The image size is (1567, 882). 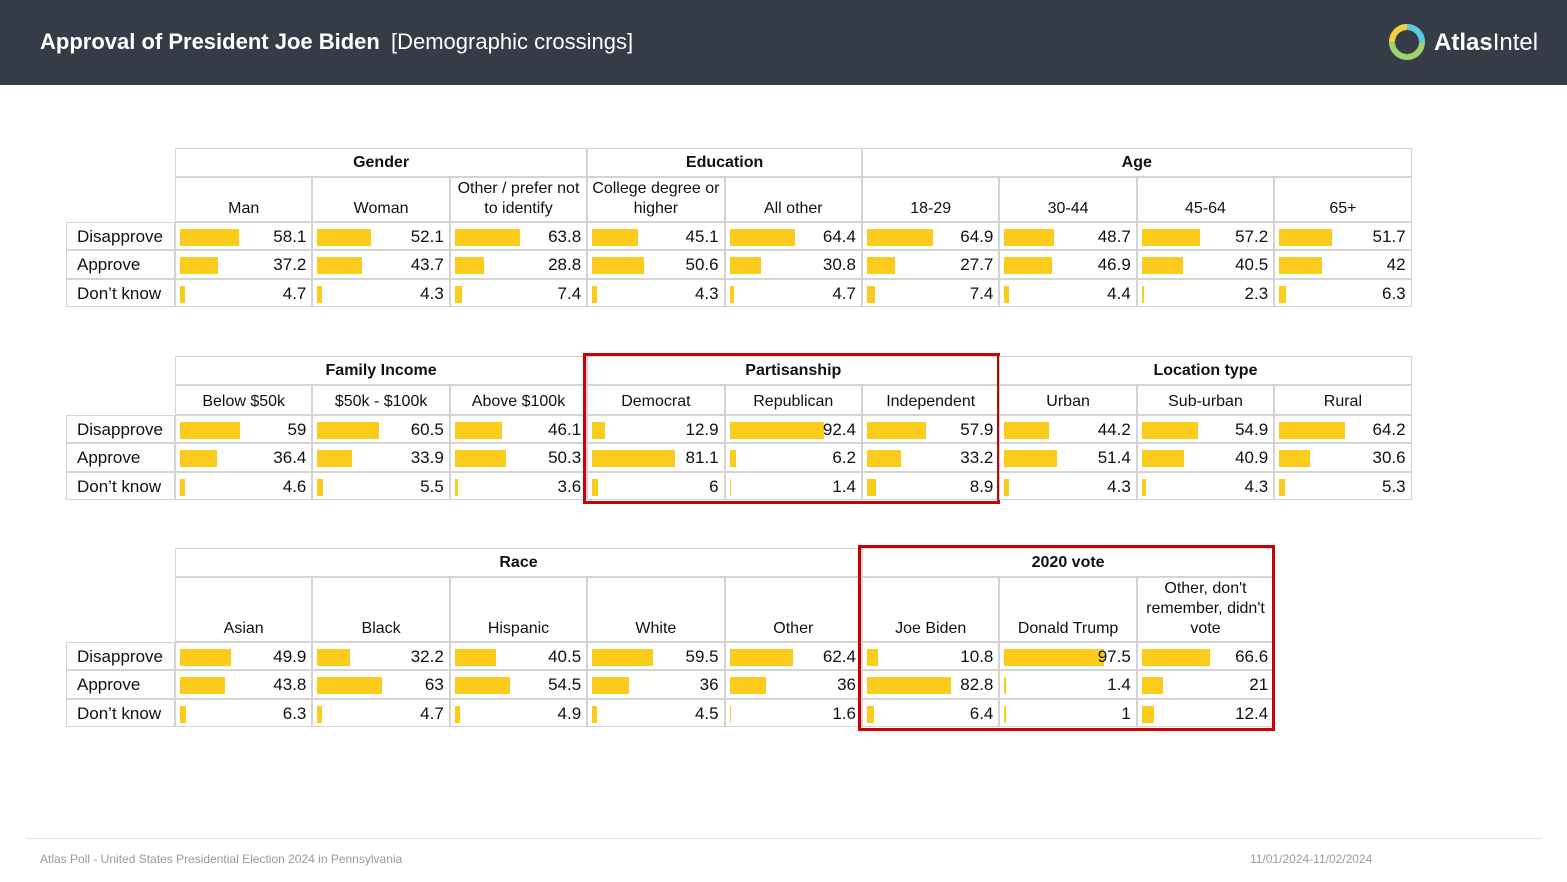 I want to click on data-cell: 50.6, so click(x=656, y=264).